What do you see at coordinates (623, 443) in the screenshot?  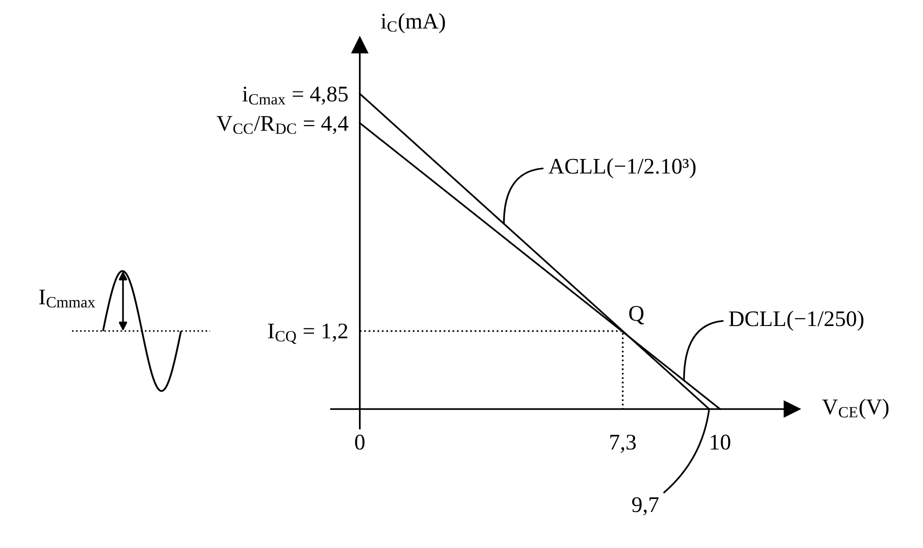 I see `x-tick-label: 7,3` at bounding box center [623, 443].